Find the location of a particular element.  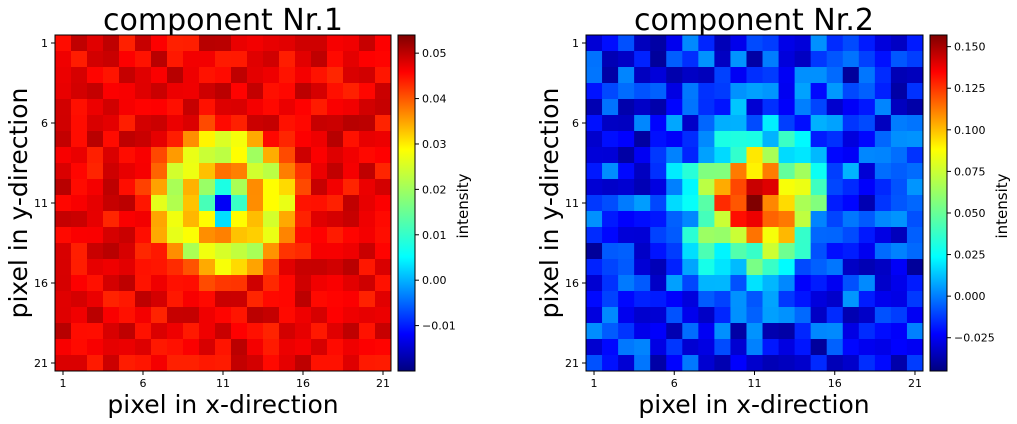

colorbar-tick-label: 0.03 is located at coordinates (434, 144).